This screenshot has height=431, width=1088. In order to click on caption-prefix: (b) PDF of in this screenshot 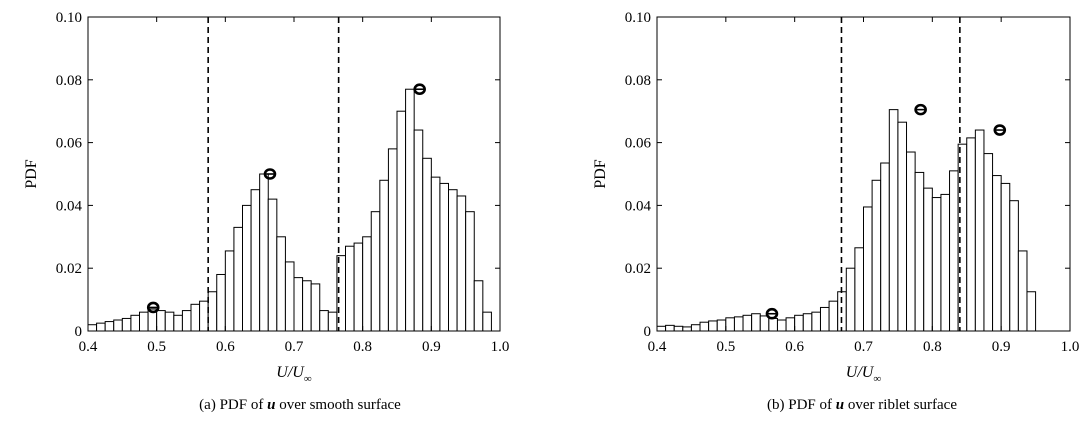, I will do `click(801, 405)`.